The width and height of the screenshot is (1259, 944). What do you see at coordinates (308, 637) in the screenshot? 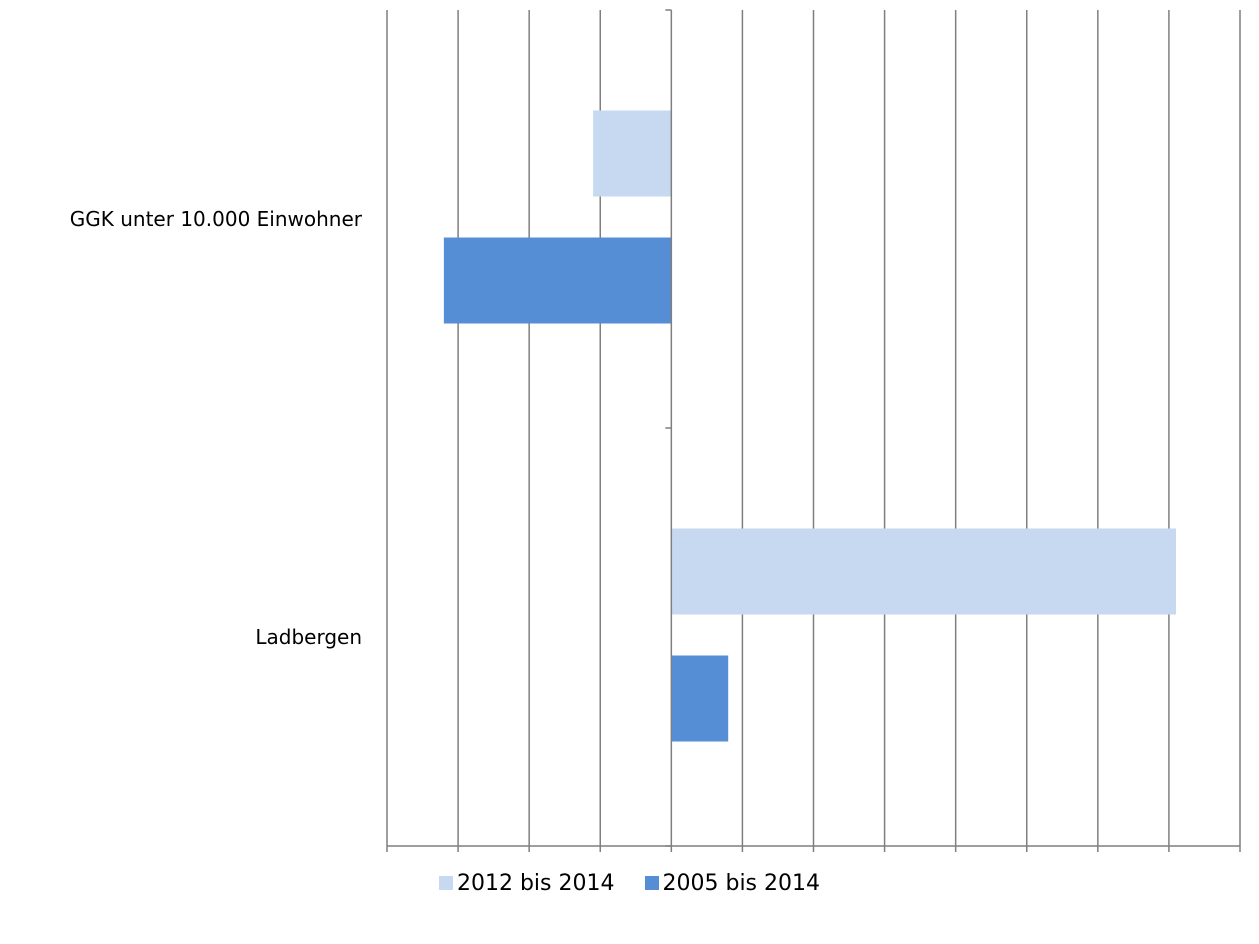
I see `category-label: Ladbergen` at bounding box center [308, 637].